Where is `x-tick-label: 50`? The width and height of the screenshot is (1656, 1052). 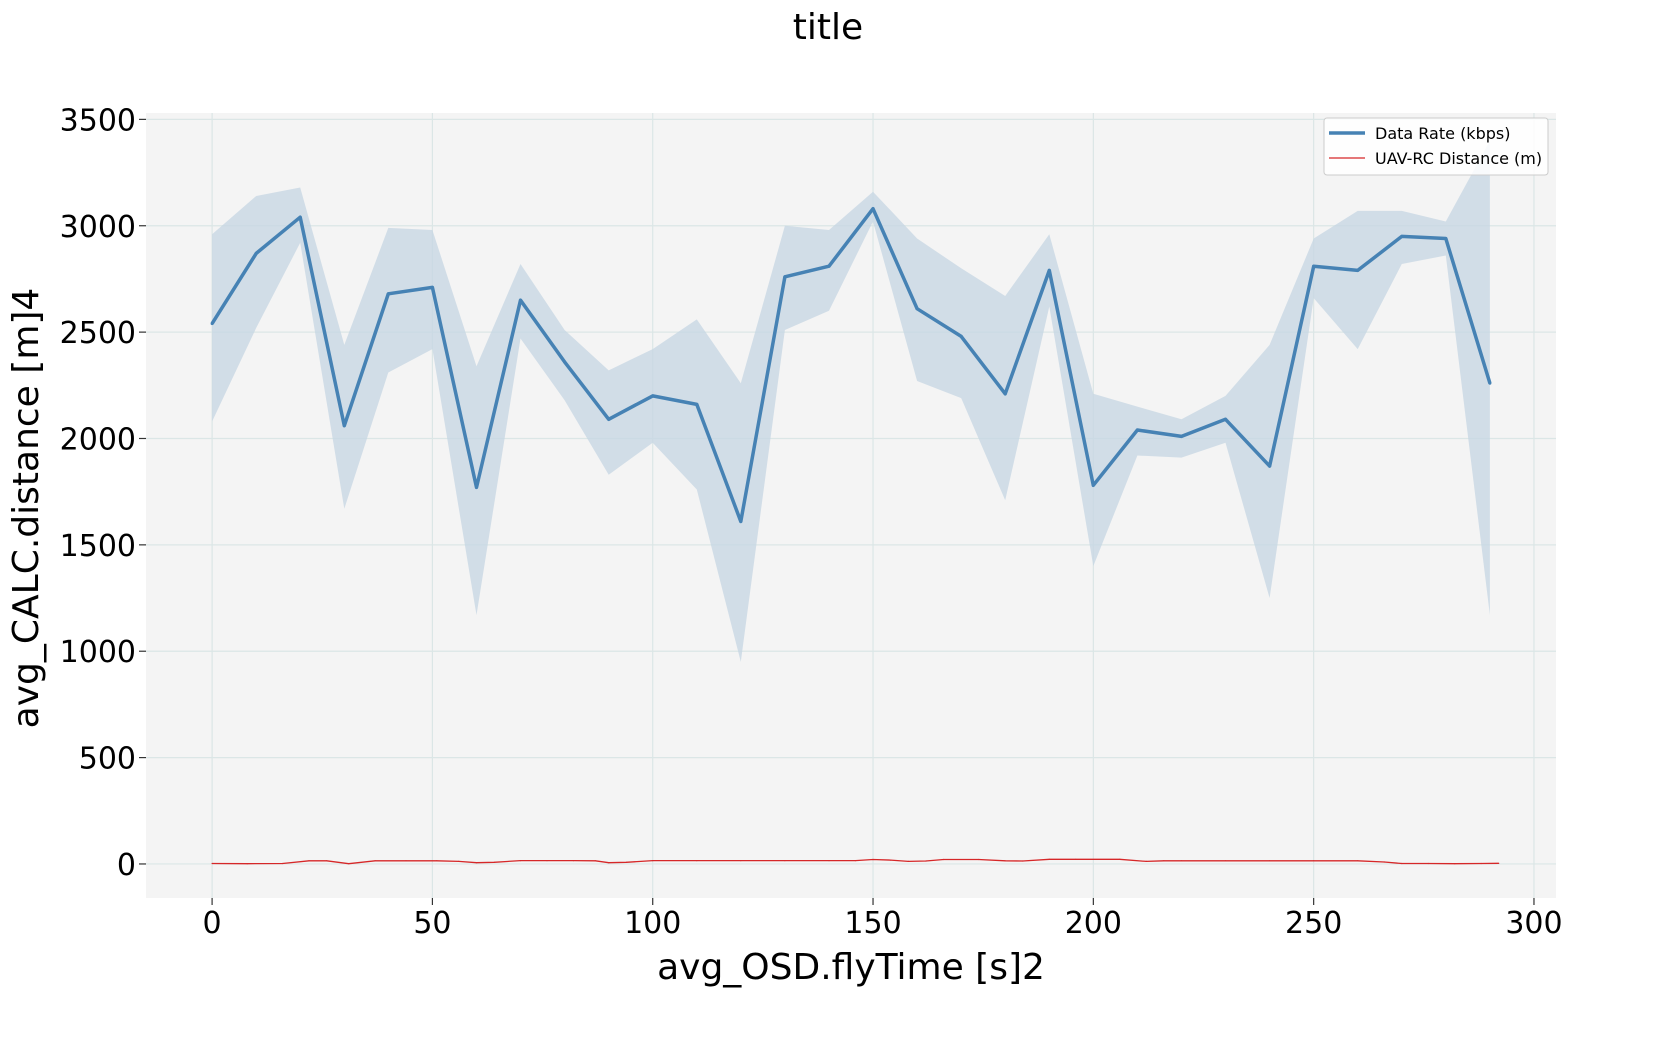 x-tick-label: 50 is located at coordinates (432, 923).